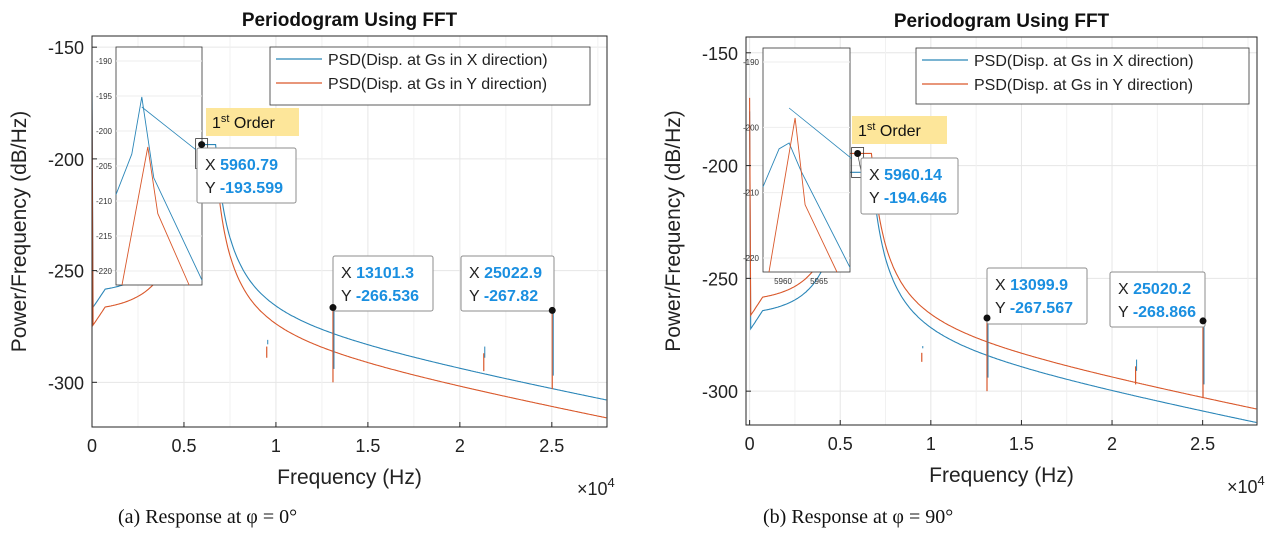 This screenshot has height=544, width=1265. I want to click on inset-series-y, so click(803, 195).